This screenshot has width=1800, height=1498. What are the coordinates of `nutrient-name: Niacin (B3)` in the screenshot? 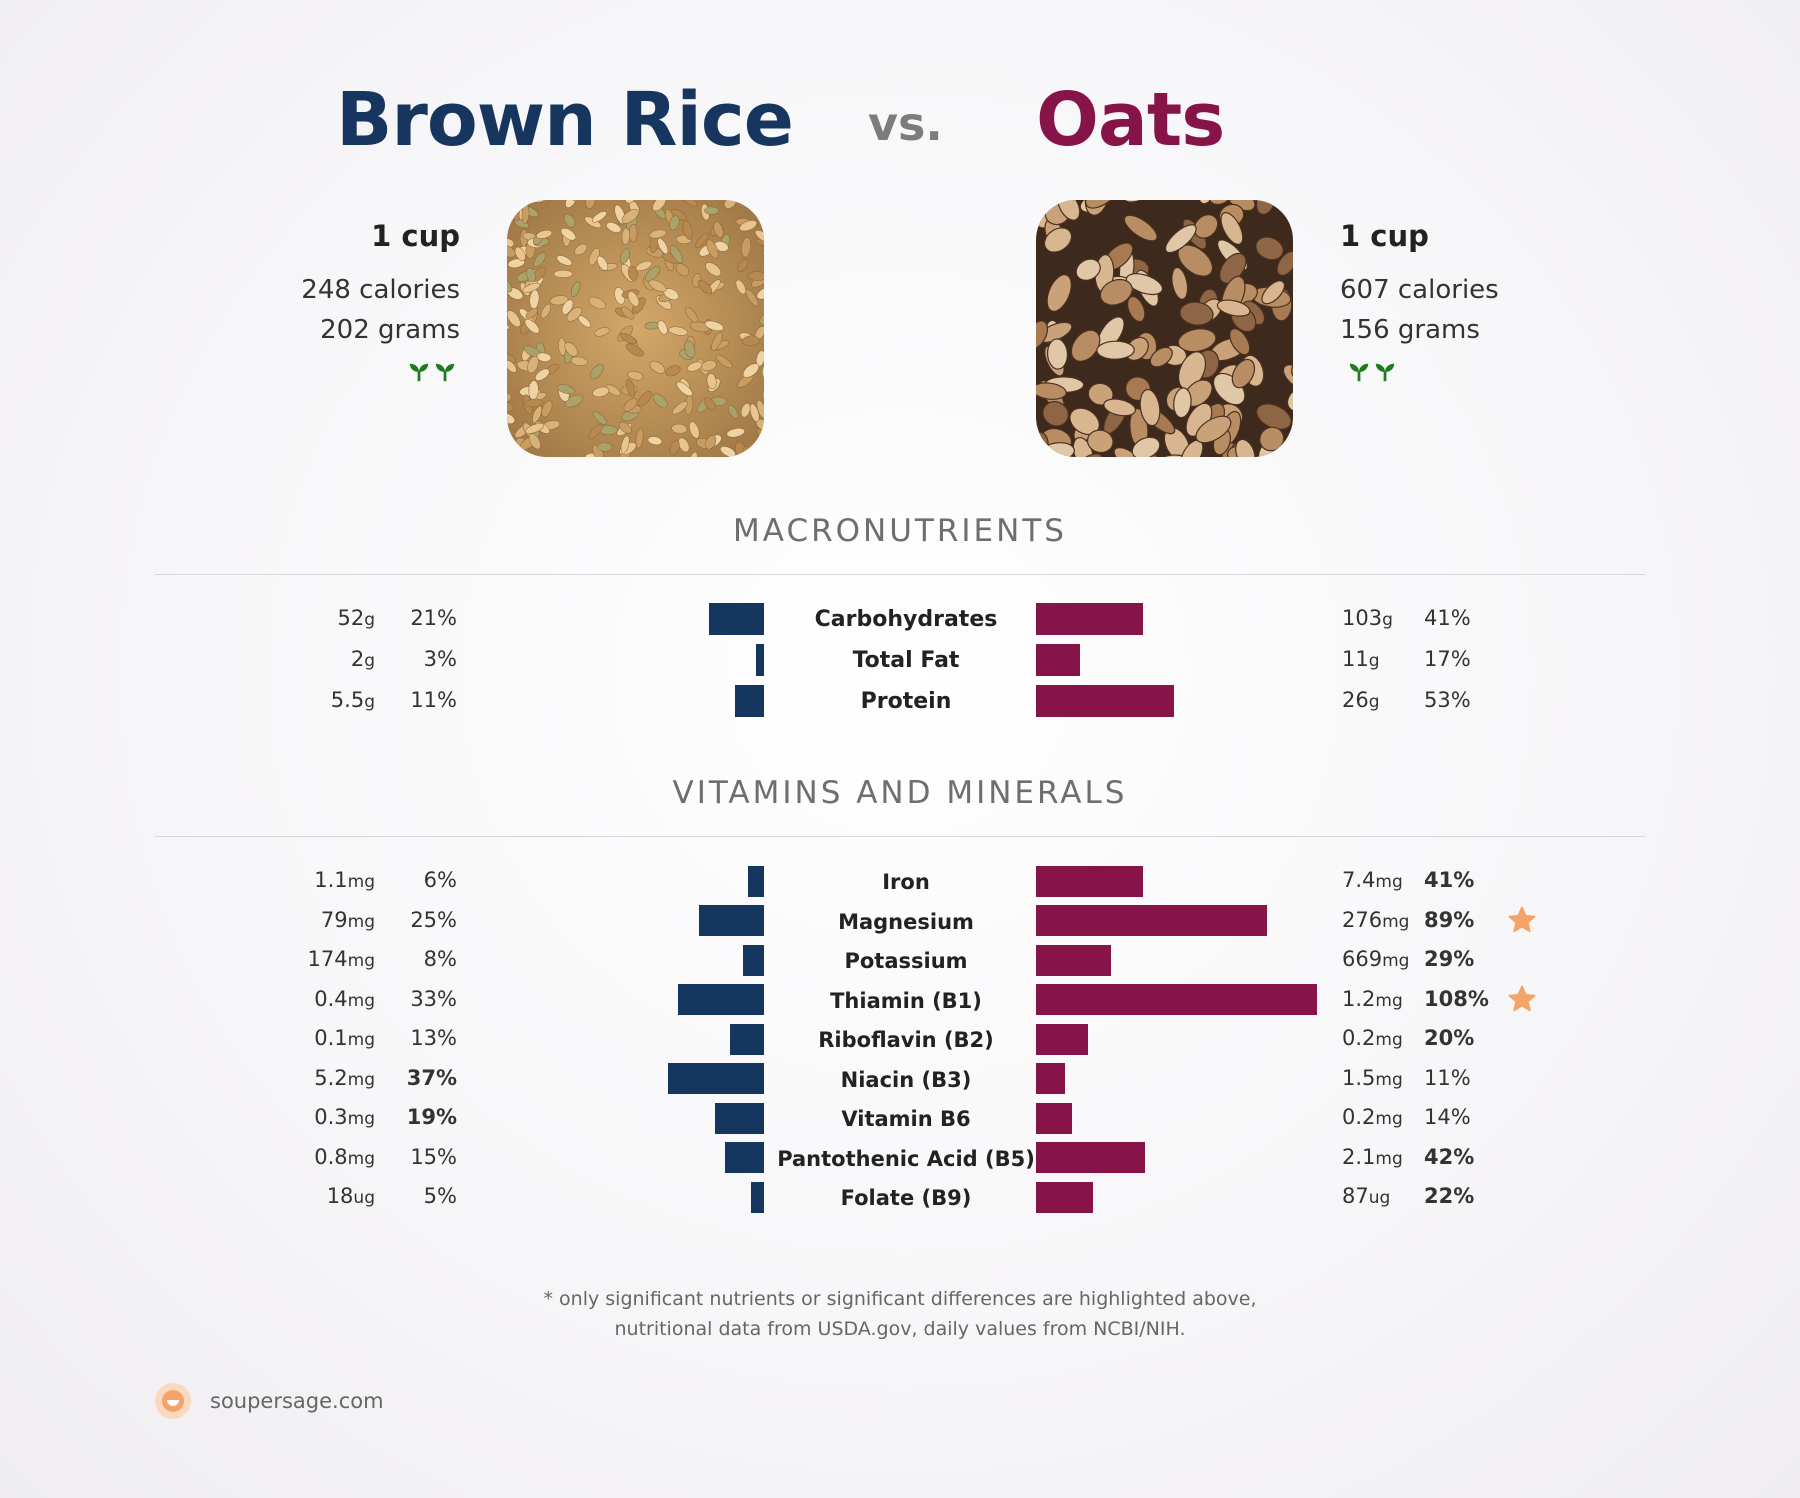 It's located at (906, 1079).